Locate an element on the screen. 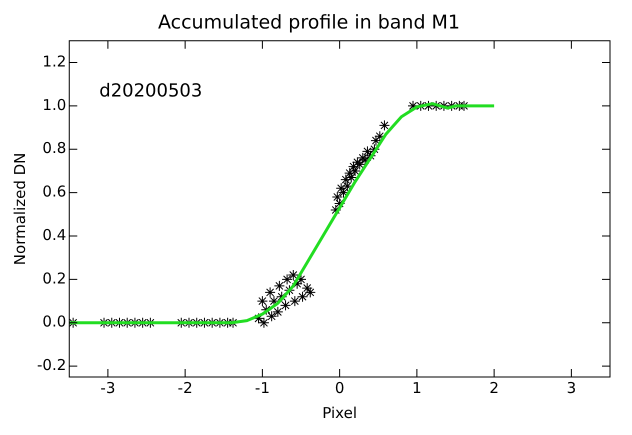 The image size is (632, 435). x-tick-label: 0 is located at coordinates (339, 387).